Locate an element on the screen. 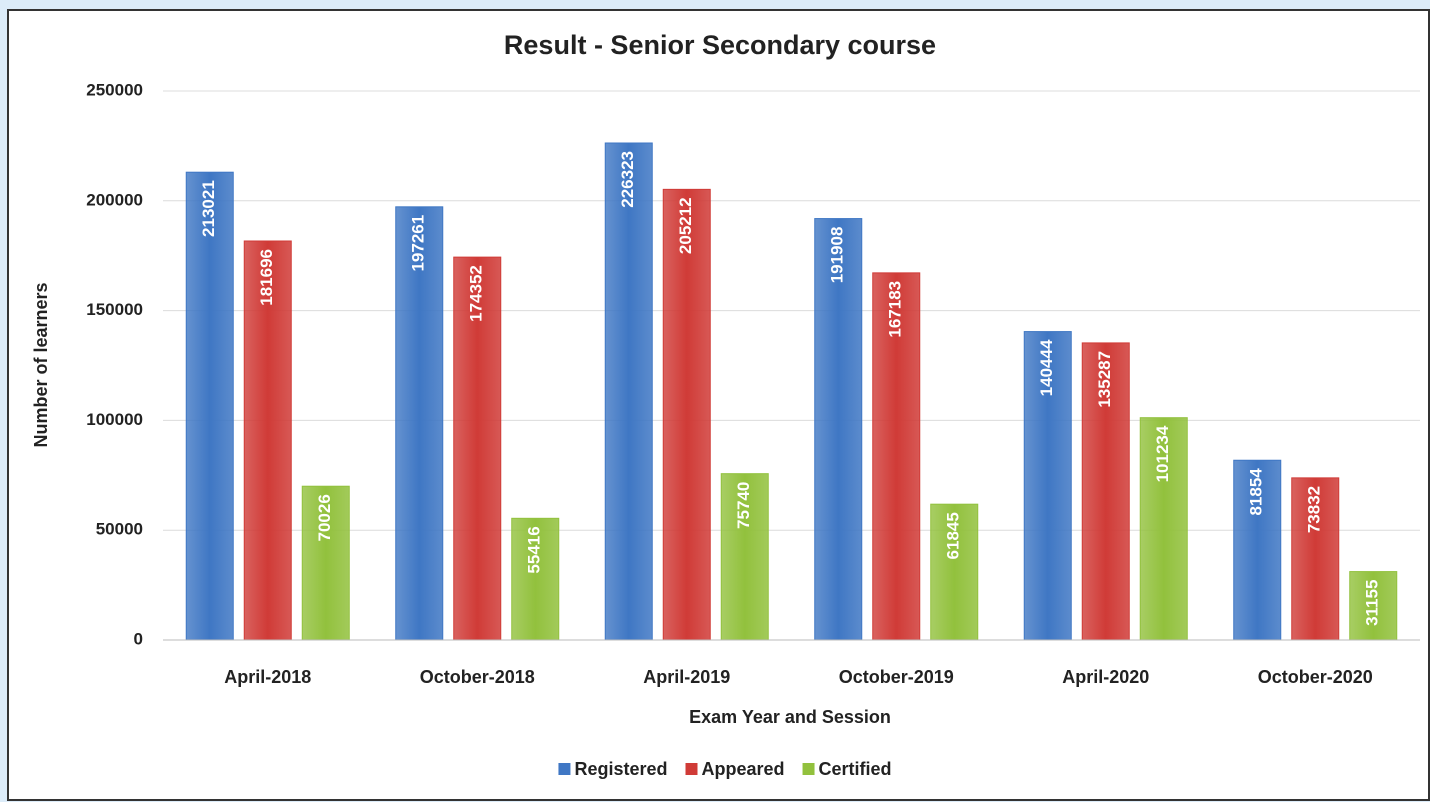 This screenshot has height=802, width=1430. bar-value-label: 135287 is located at coordinates (1104, 379).